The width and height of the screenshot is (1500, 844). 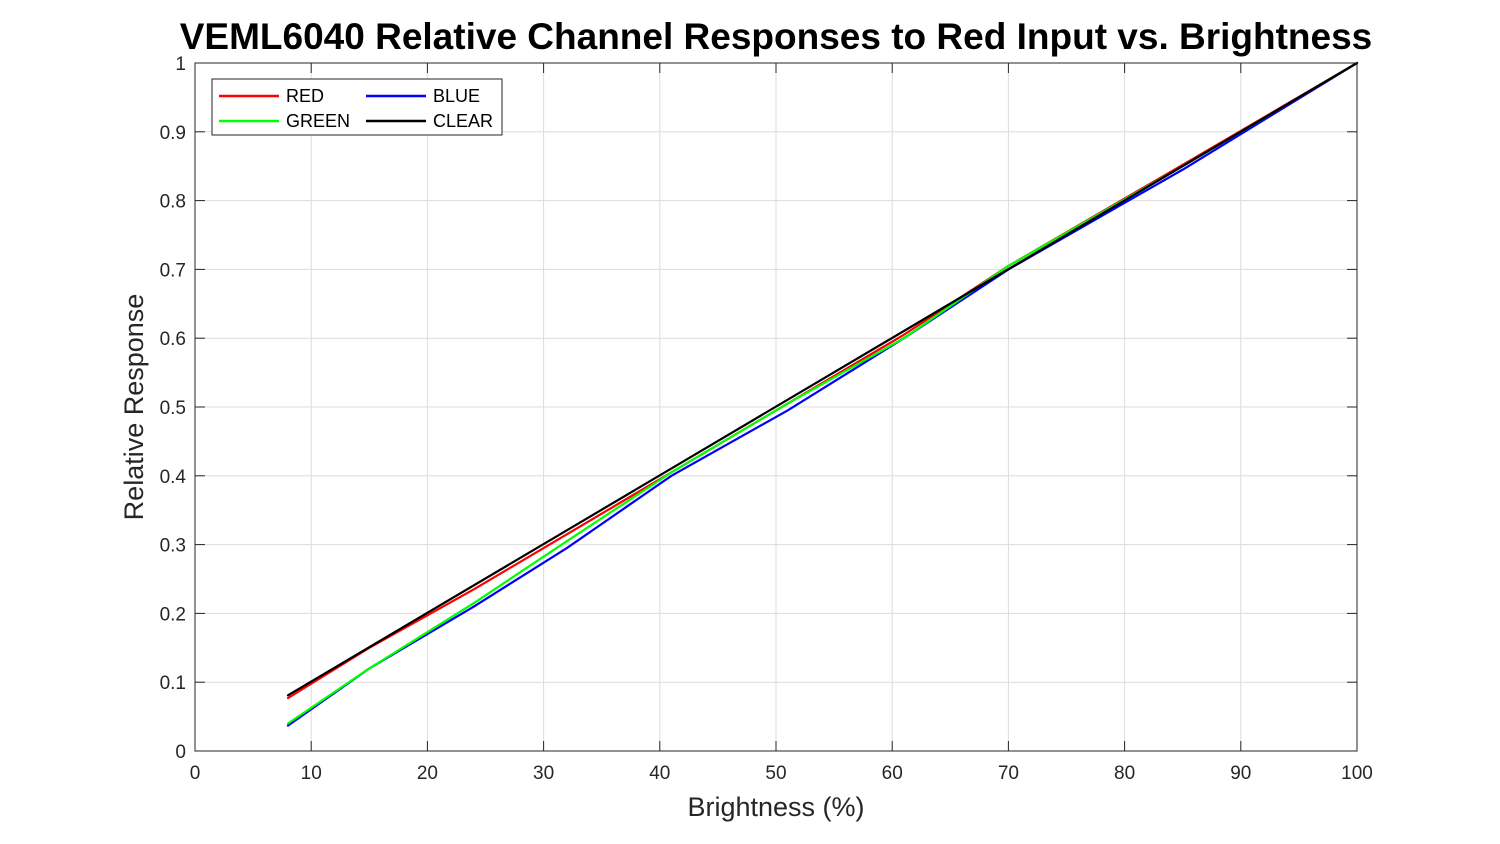 I want to click on x-tick-label: 100, so click(x=1357, y=773).